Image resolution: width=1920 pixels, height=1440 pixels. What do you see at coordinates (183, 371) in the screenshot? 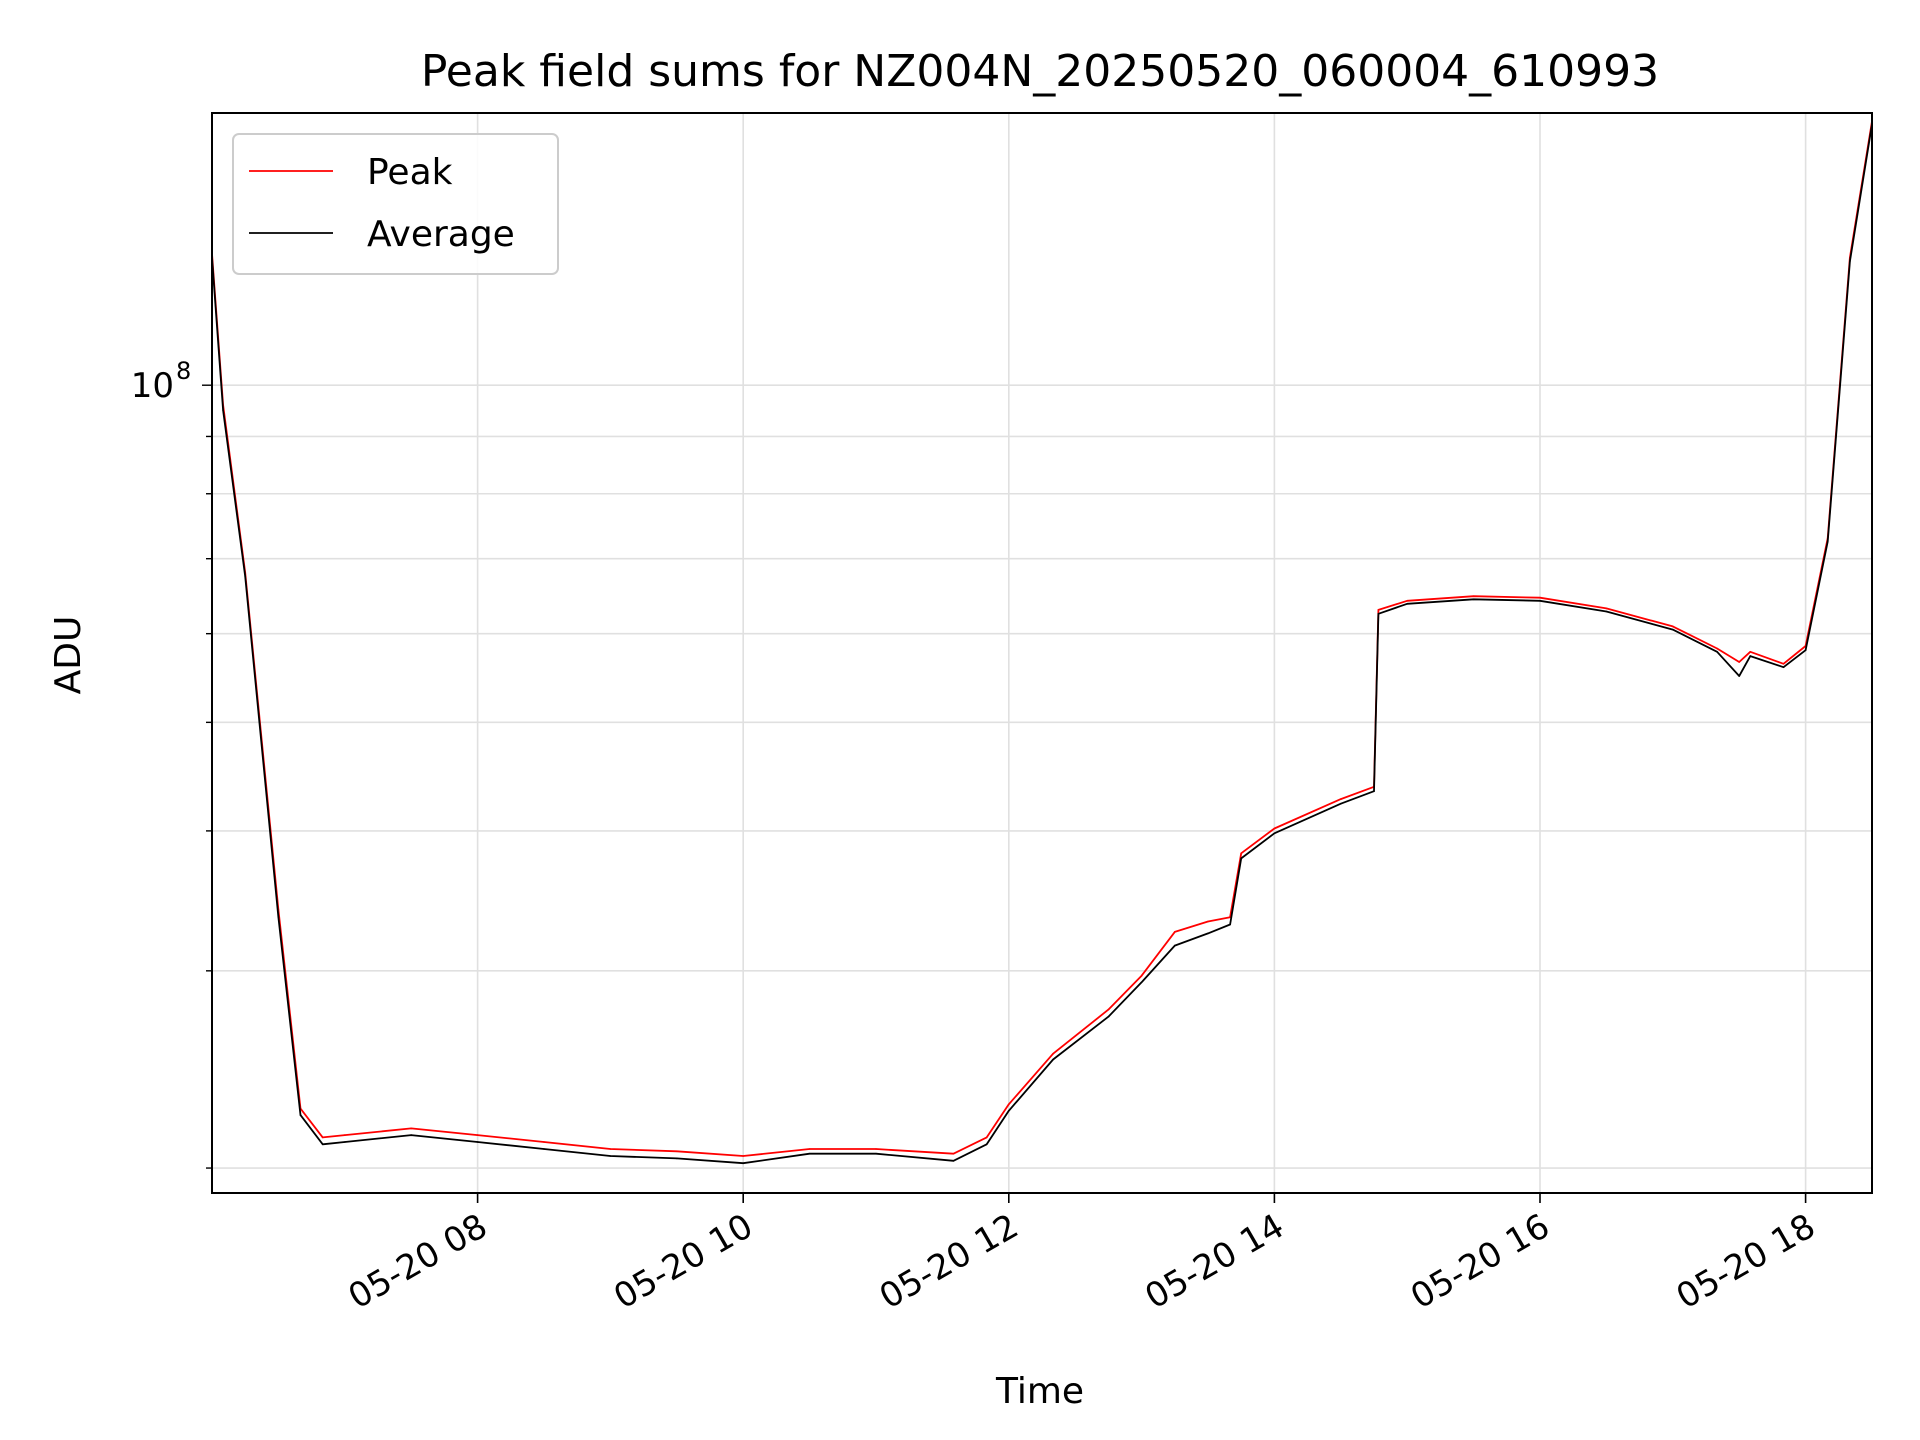
I see `y-tick-exponent: 8` at bounding box center [183, 371].